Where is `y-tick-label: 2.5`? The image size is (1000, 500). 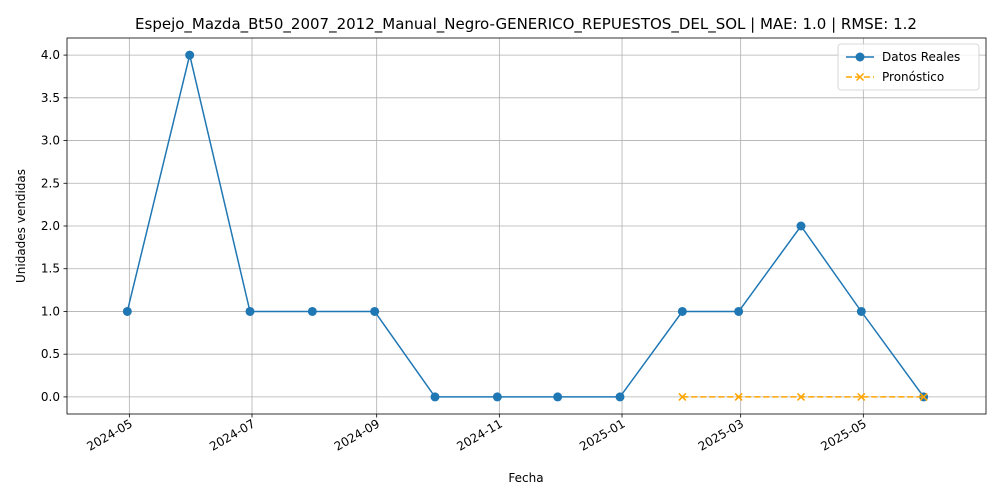 y-tick-label: 2.5 is located at coordinates (50, 183).